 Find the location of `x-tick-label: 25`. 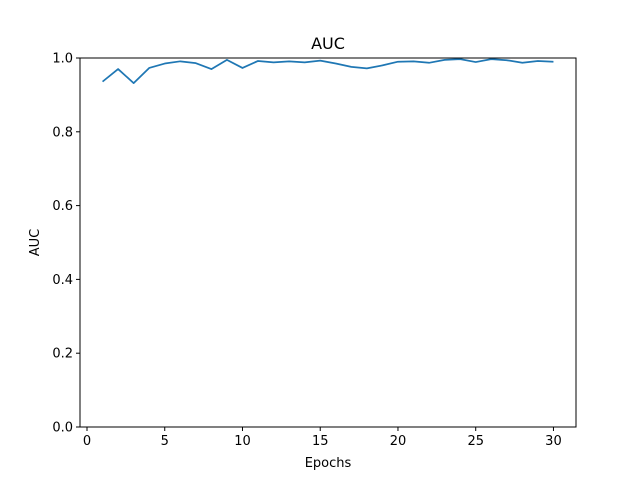

x-tick-label: 25 is located at coordinates (475, 441).